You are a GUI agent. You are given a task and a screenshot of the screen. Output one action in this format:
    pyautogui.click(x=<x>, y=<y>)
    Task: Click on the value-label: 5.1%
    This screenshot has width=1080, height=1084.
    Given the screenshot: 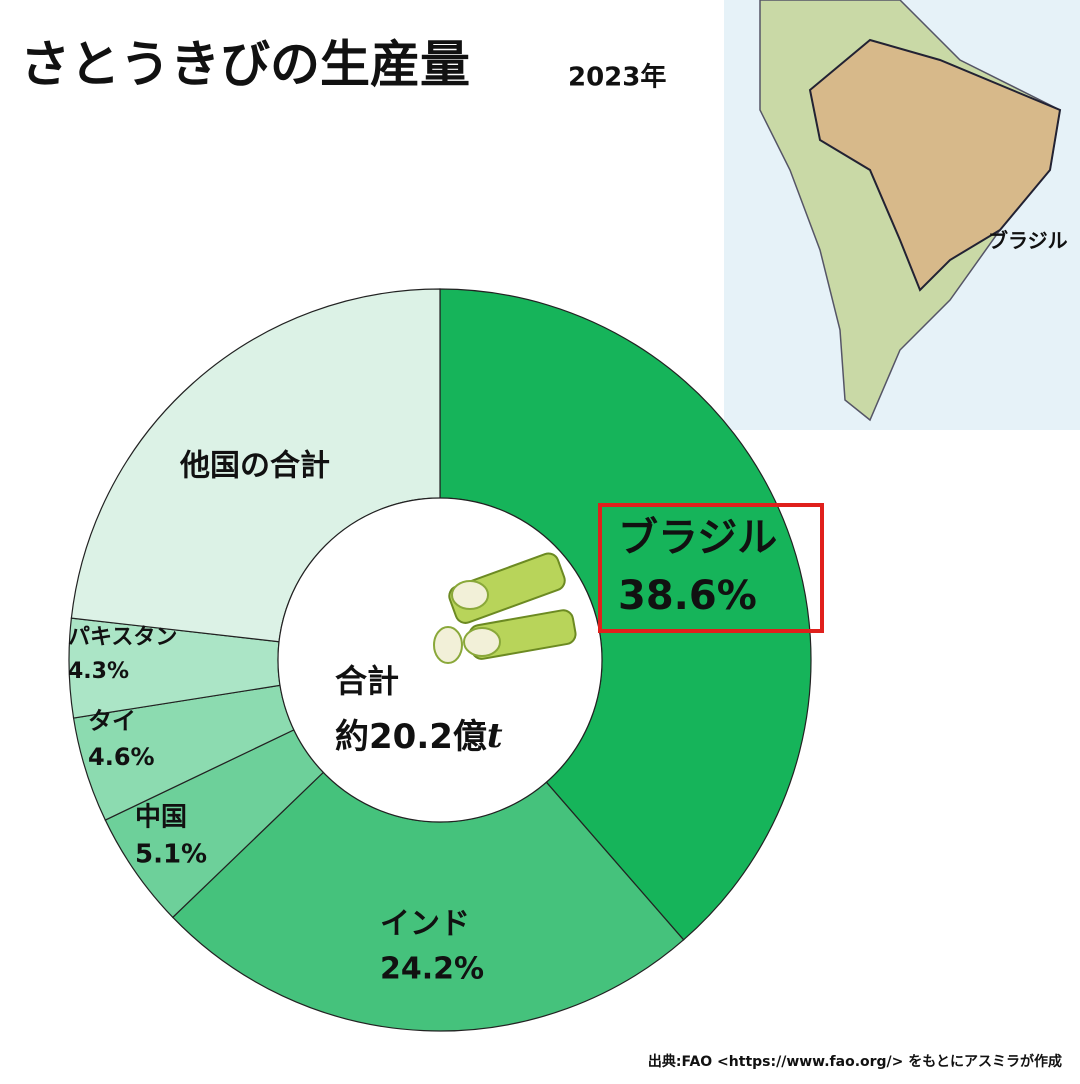 What is the action you would take?
    pyautogui.click(x=171, y=855)
    